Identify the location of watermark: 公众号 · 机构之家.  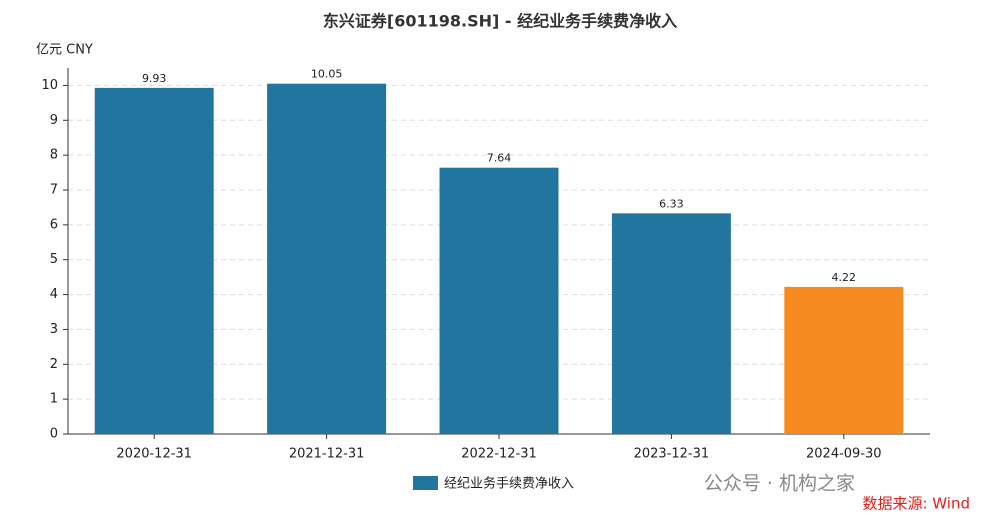
(779, 484).